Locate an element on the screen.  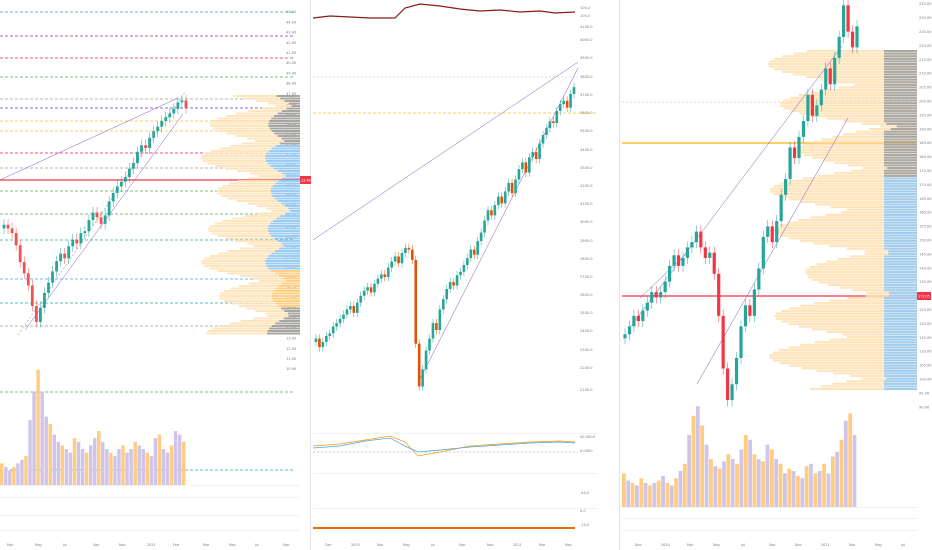
top-indicator-line is located at coordinates (444, 11).